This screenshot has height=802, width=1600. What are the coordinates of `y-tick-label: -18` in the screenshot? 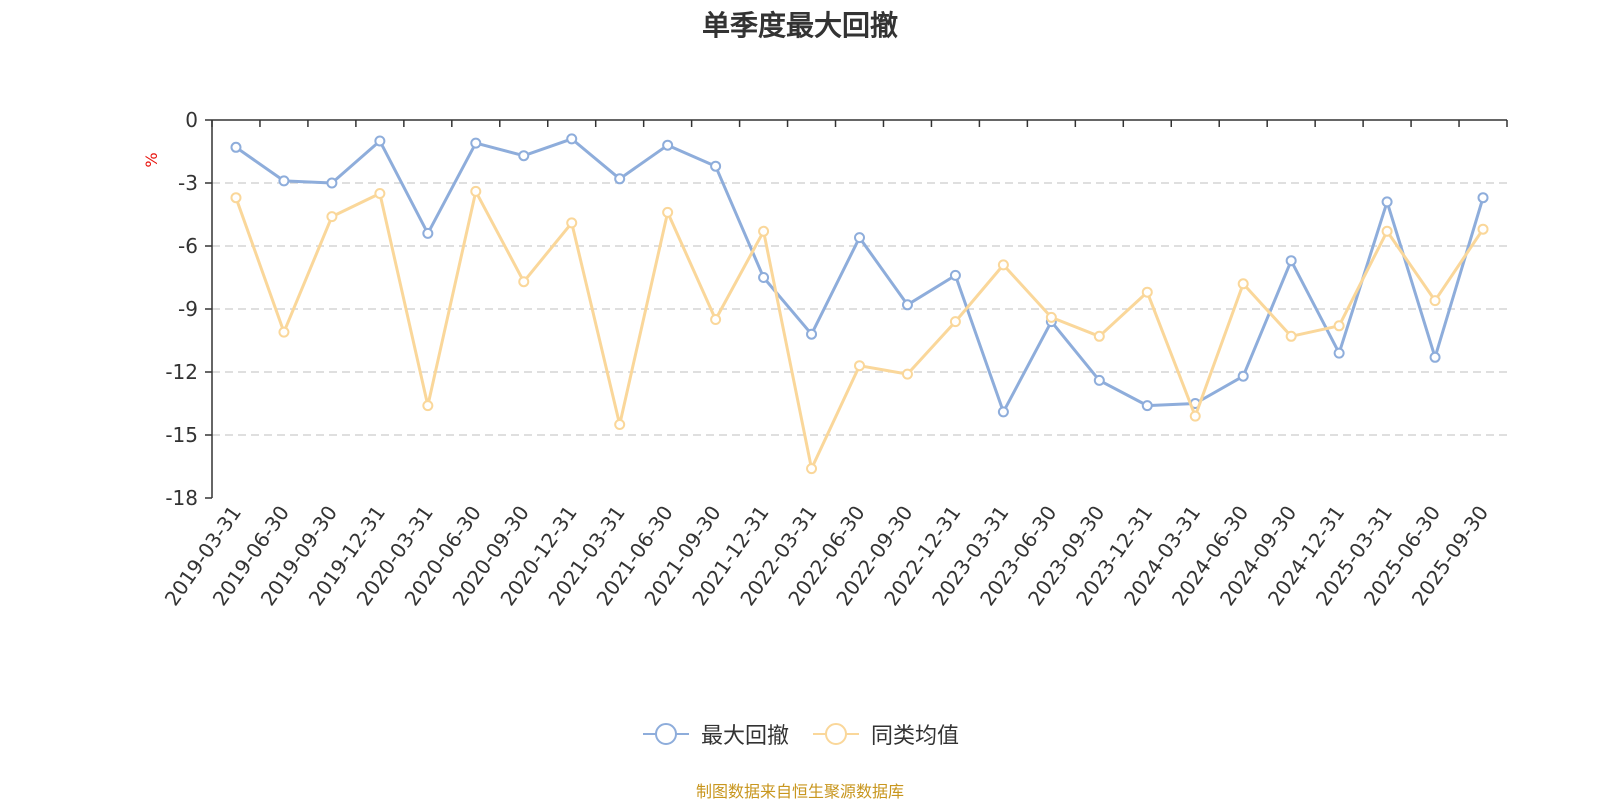 It's located at (181, 498).